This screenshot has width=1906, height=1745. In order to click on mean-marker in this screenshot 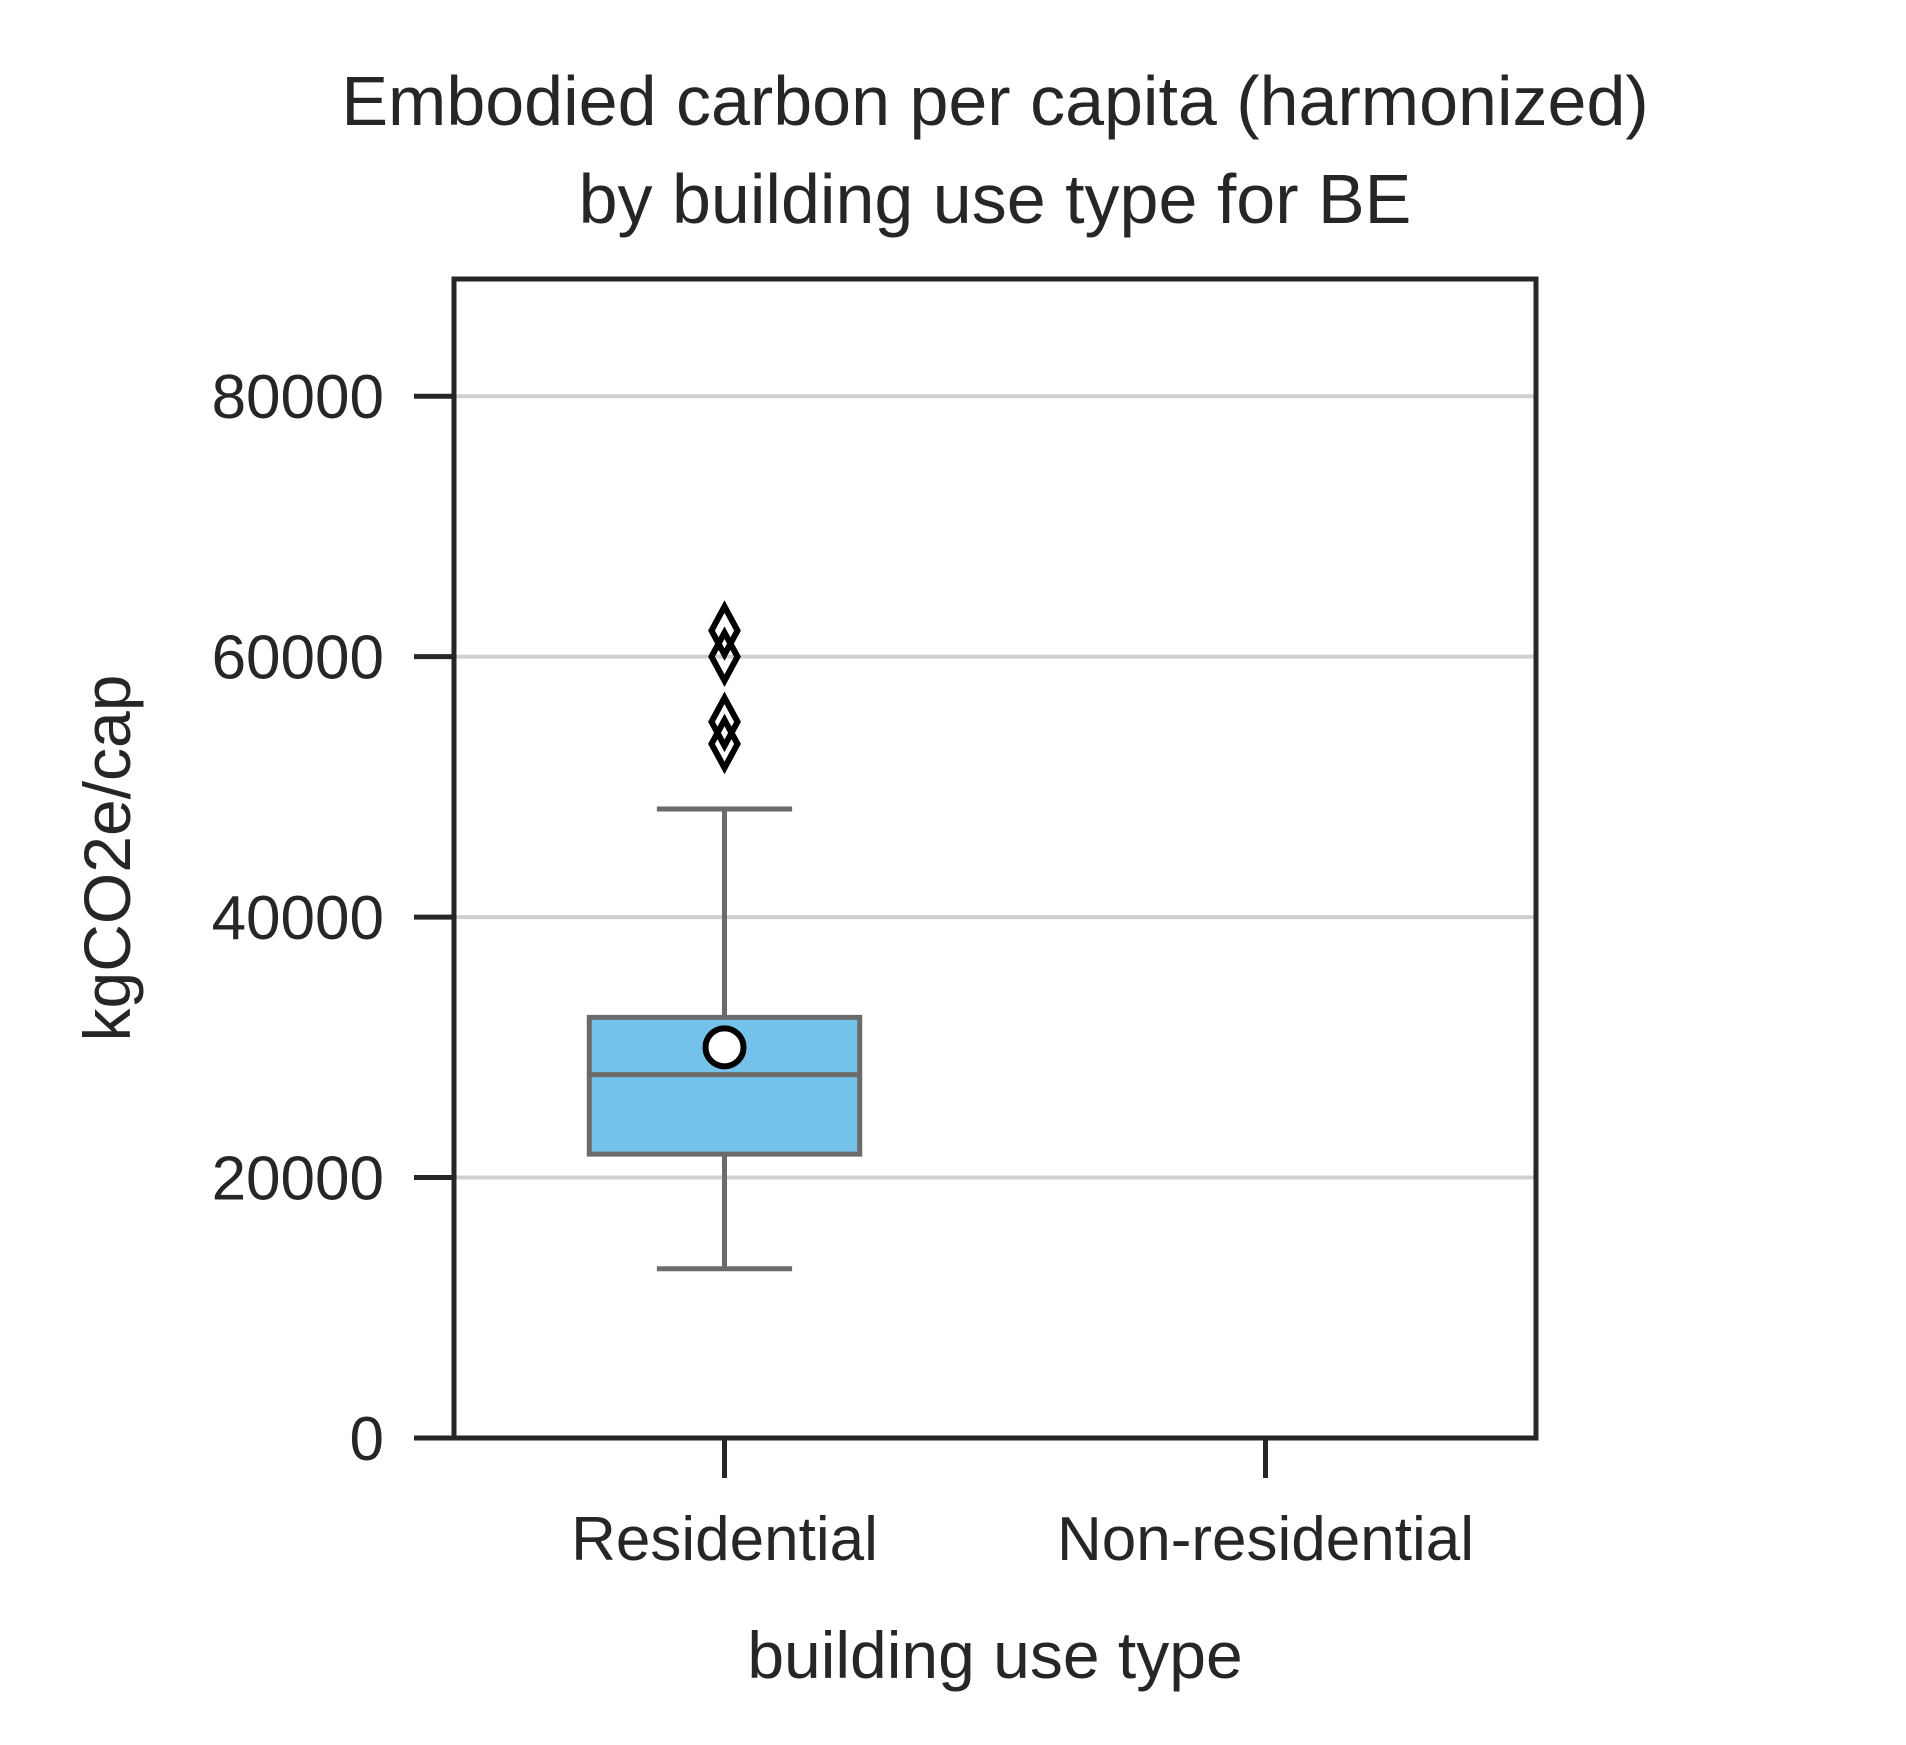, I will do `click(724, 1047)`.